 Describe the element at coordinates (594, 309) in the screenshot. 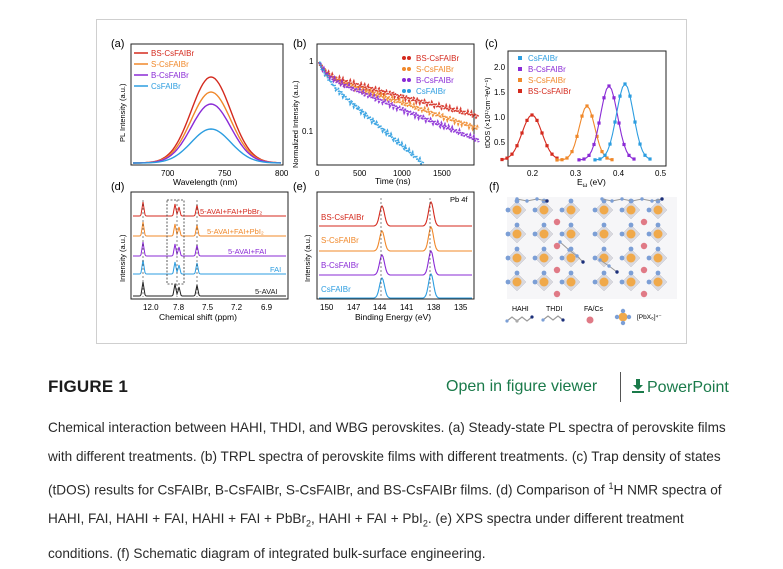

I see `legend-f-2: FA/Cs` at that location.